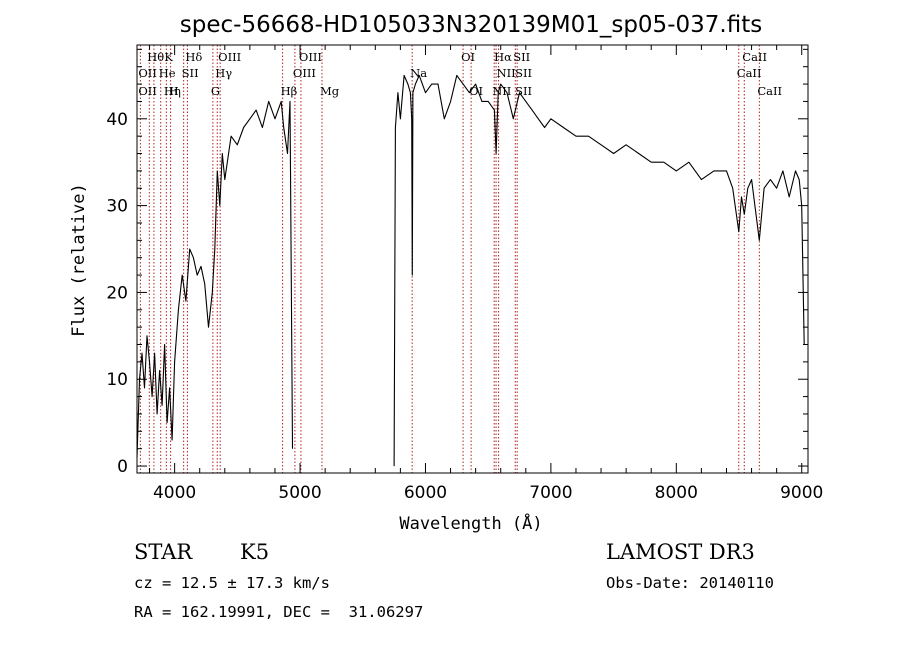 The height and width of the screenshot is (654, 900). What do you see at coordinates (117, 207) in the screenshot?
I see `y-tick-label: 30` at bounding box center [117, 207].